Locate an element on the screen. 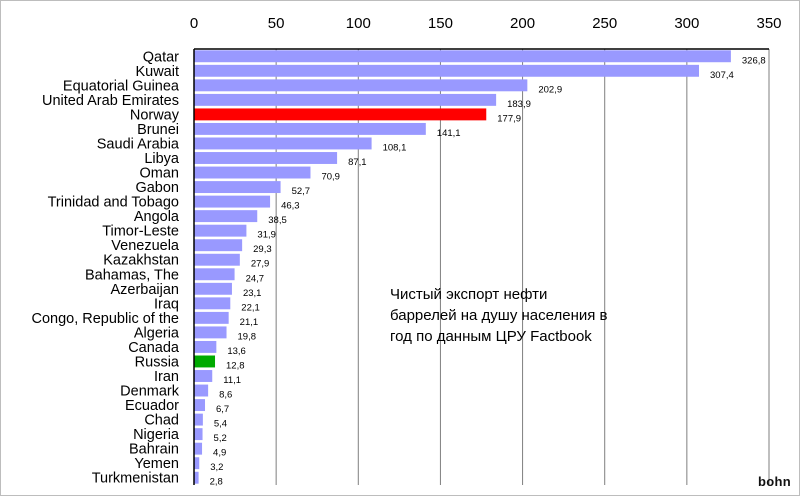  x-tick-label-100: 100 is located at coordinates (358, 23).